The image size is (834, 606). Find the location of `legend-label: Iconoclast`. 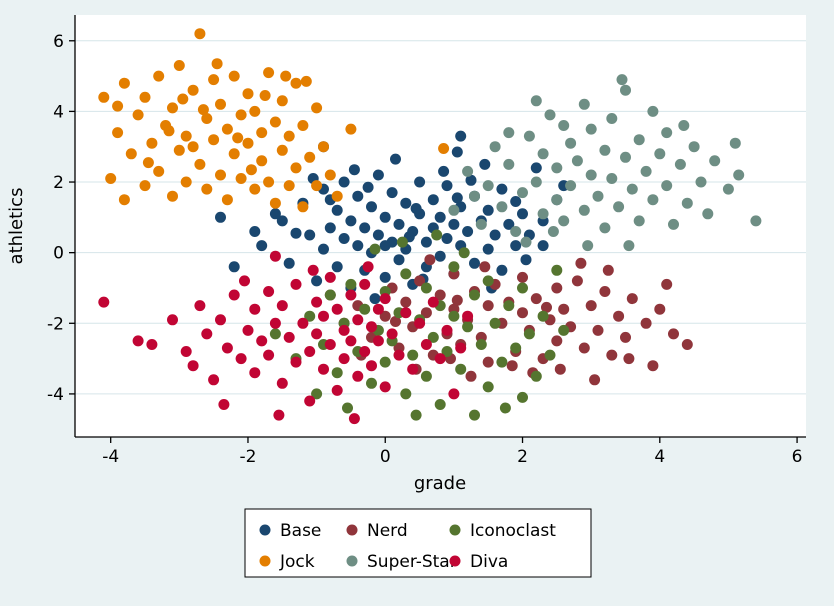

legend-label: Iconoclast is located at coordinates (513, 531).